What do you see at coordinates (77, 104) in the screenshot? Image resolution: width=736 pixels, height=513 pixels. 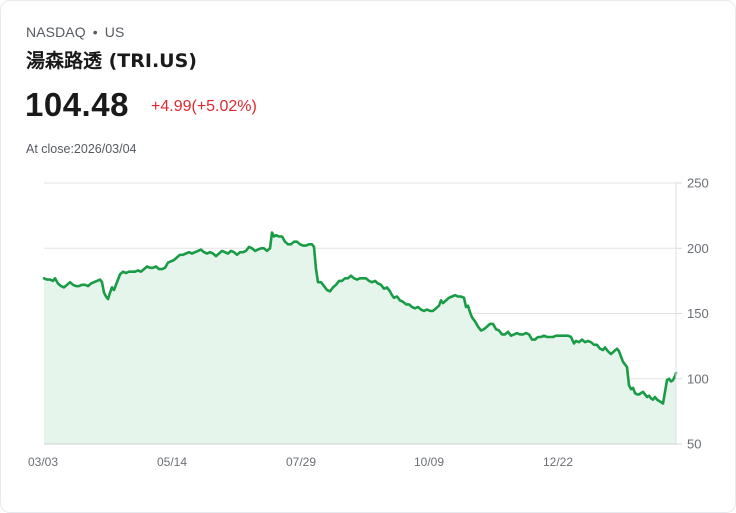 I see `current-price: 104.48` at bounding box center [77, 104].